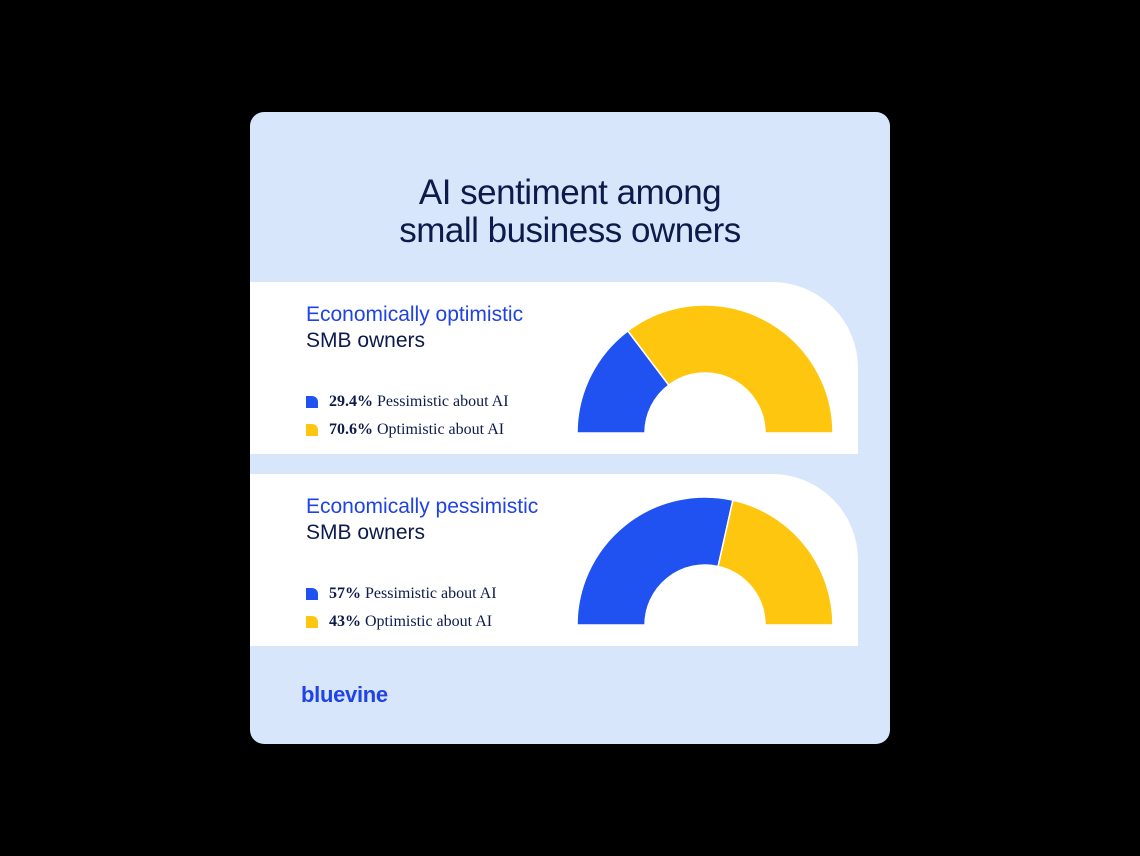 The height and width of the screenshot is (856, 1140). I want to click on gauge-slice-pessimistic, so click(655, 561).